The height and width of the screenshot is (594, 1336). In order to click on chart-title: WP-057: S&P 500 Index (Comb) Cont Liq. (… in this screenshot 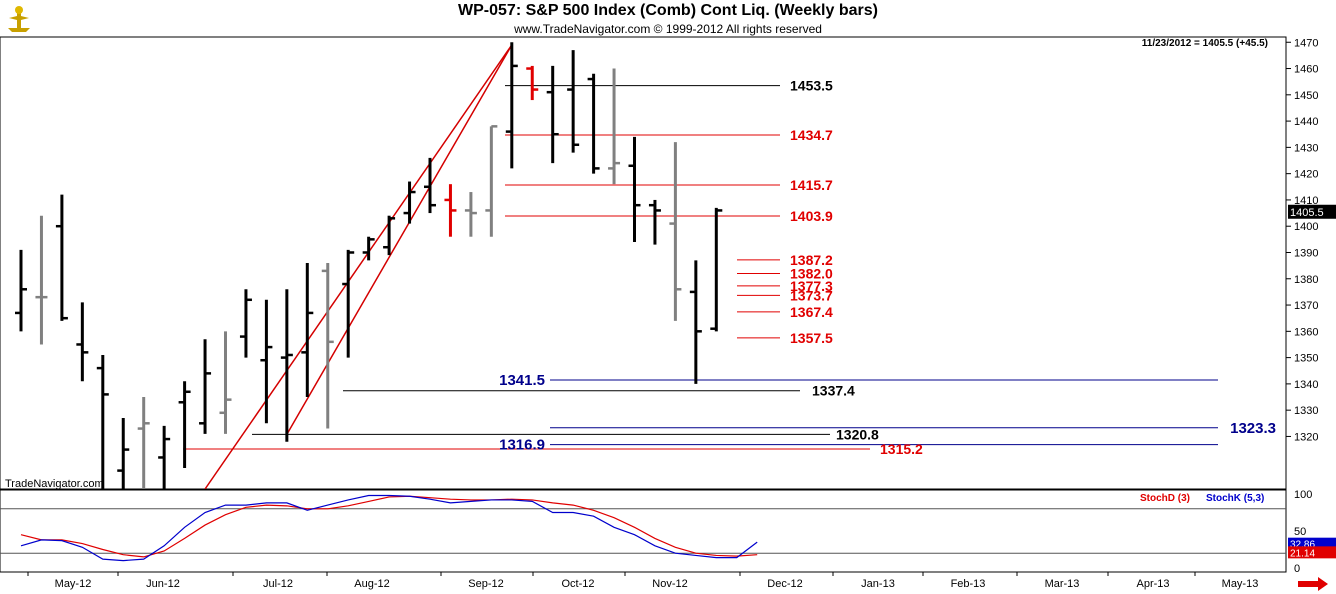, I will do `click(668, 10)`.